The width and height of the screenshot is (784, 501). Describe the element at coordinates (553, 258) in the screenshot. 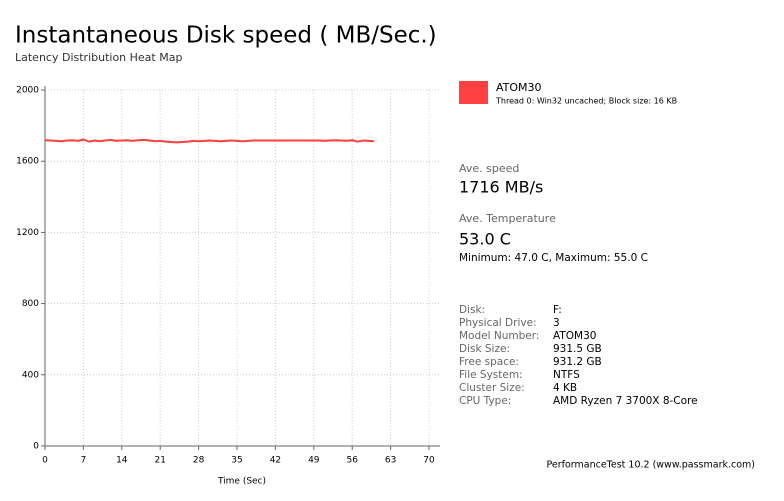

I see `temp-range: Minimum: 47.0 C, Maximum: 55.0 C` at that location.